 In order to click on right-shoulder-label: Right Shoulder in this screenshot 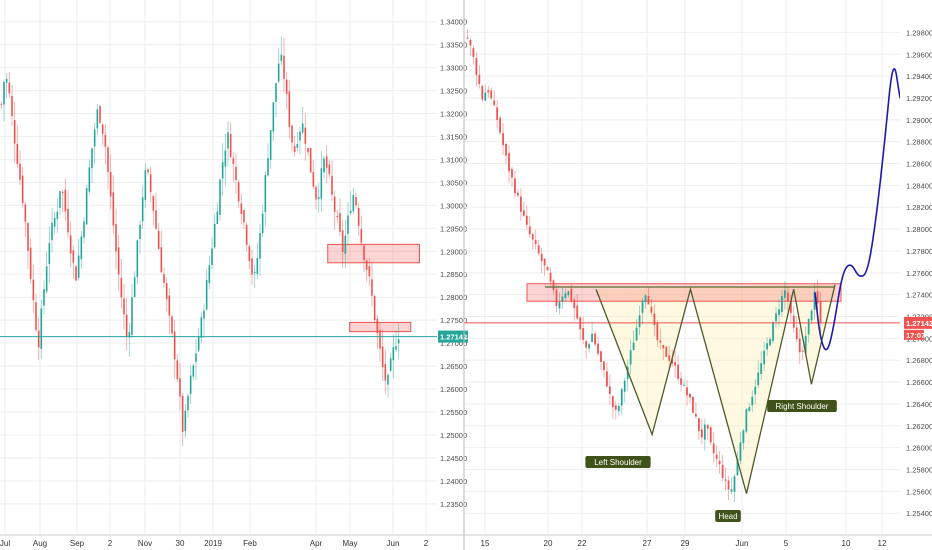, I will do `click(802, 406)`.